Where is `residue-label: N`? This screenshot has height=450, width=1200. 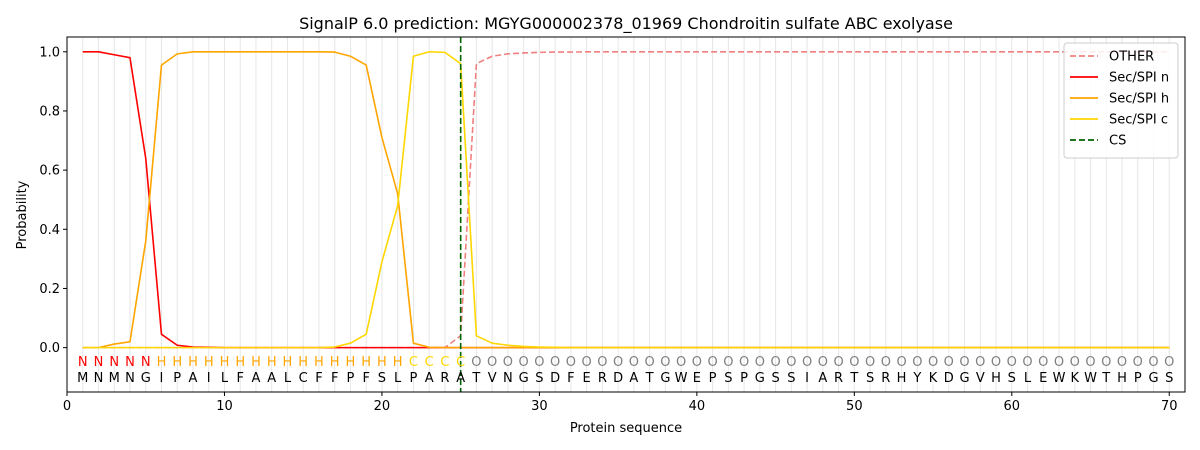
residue-label: N is located at coordinates (99, 378).